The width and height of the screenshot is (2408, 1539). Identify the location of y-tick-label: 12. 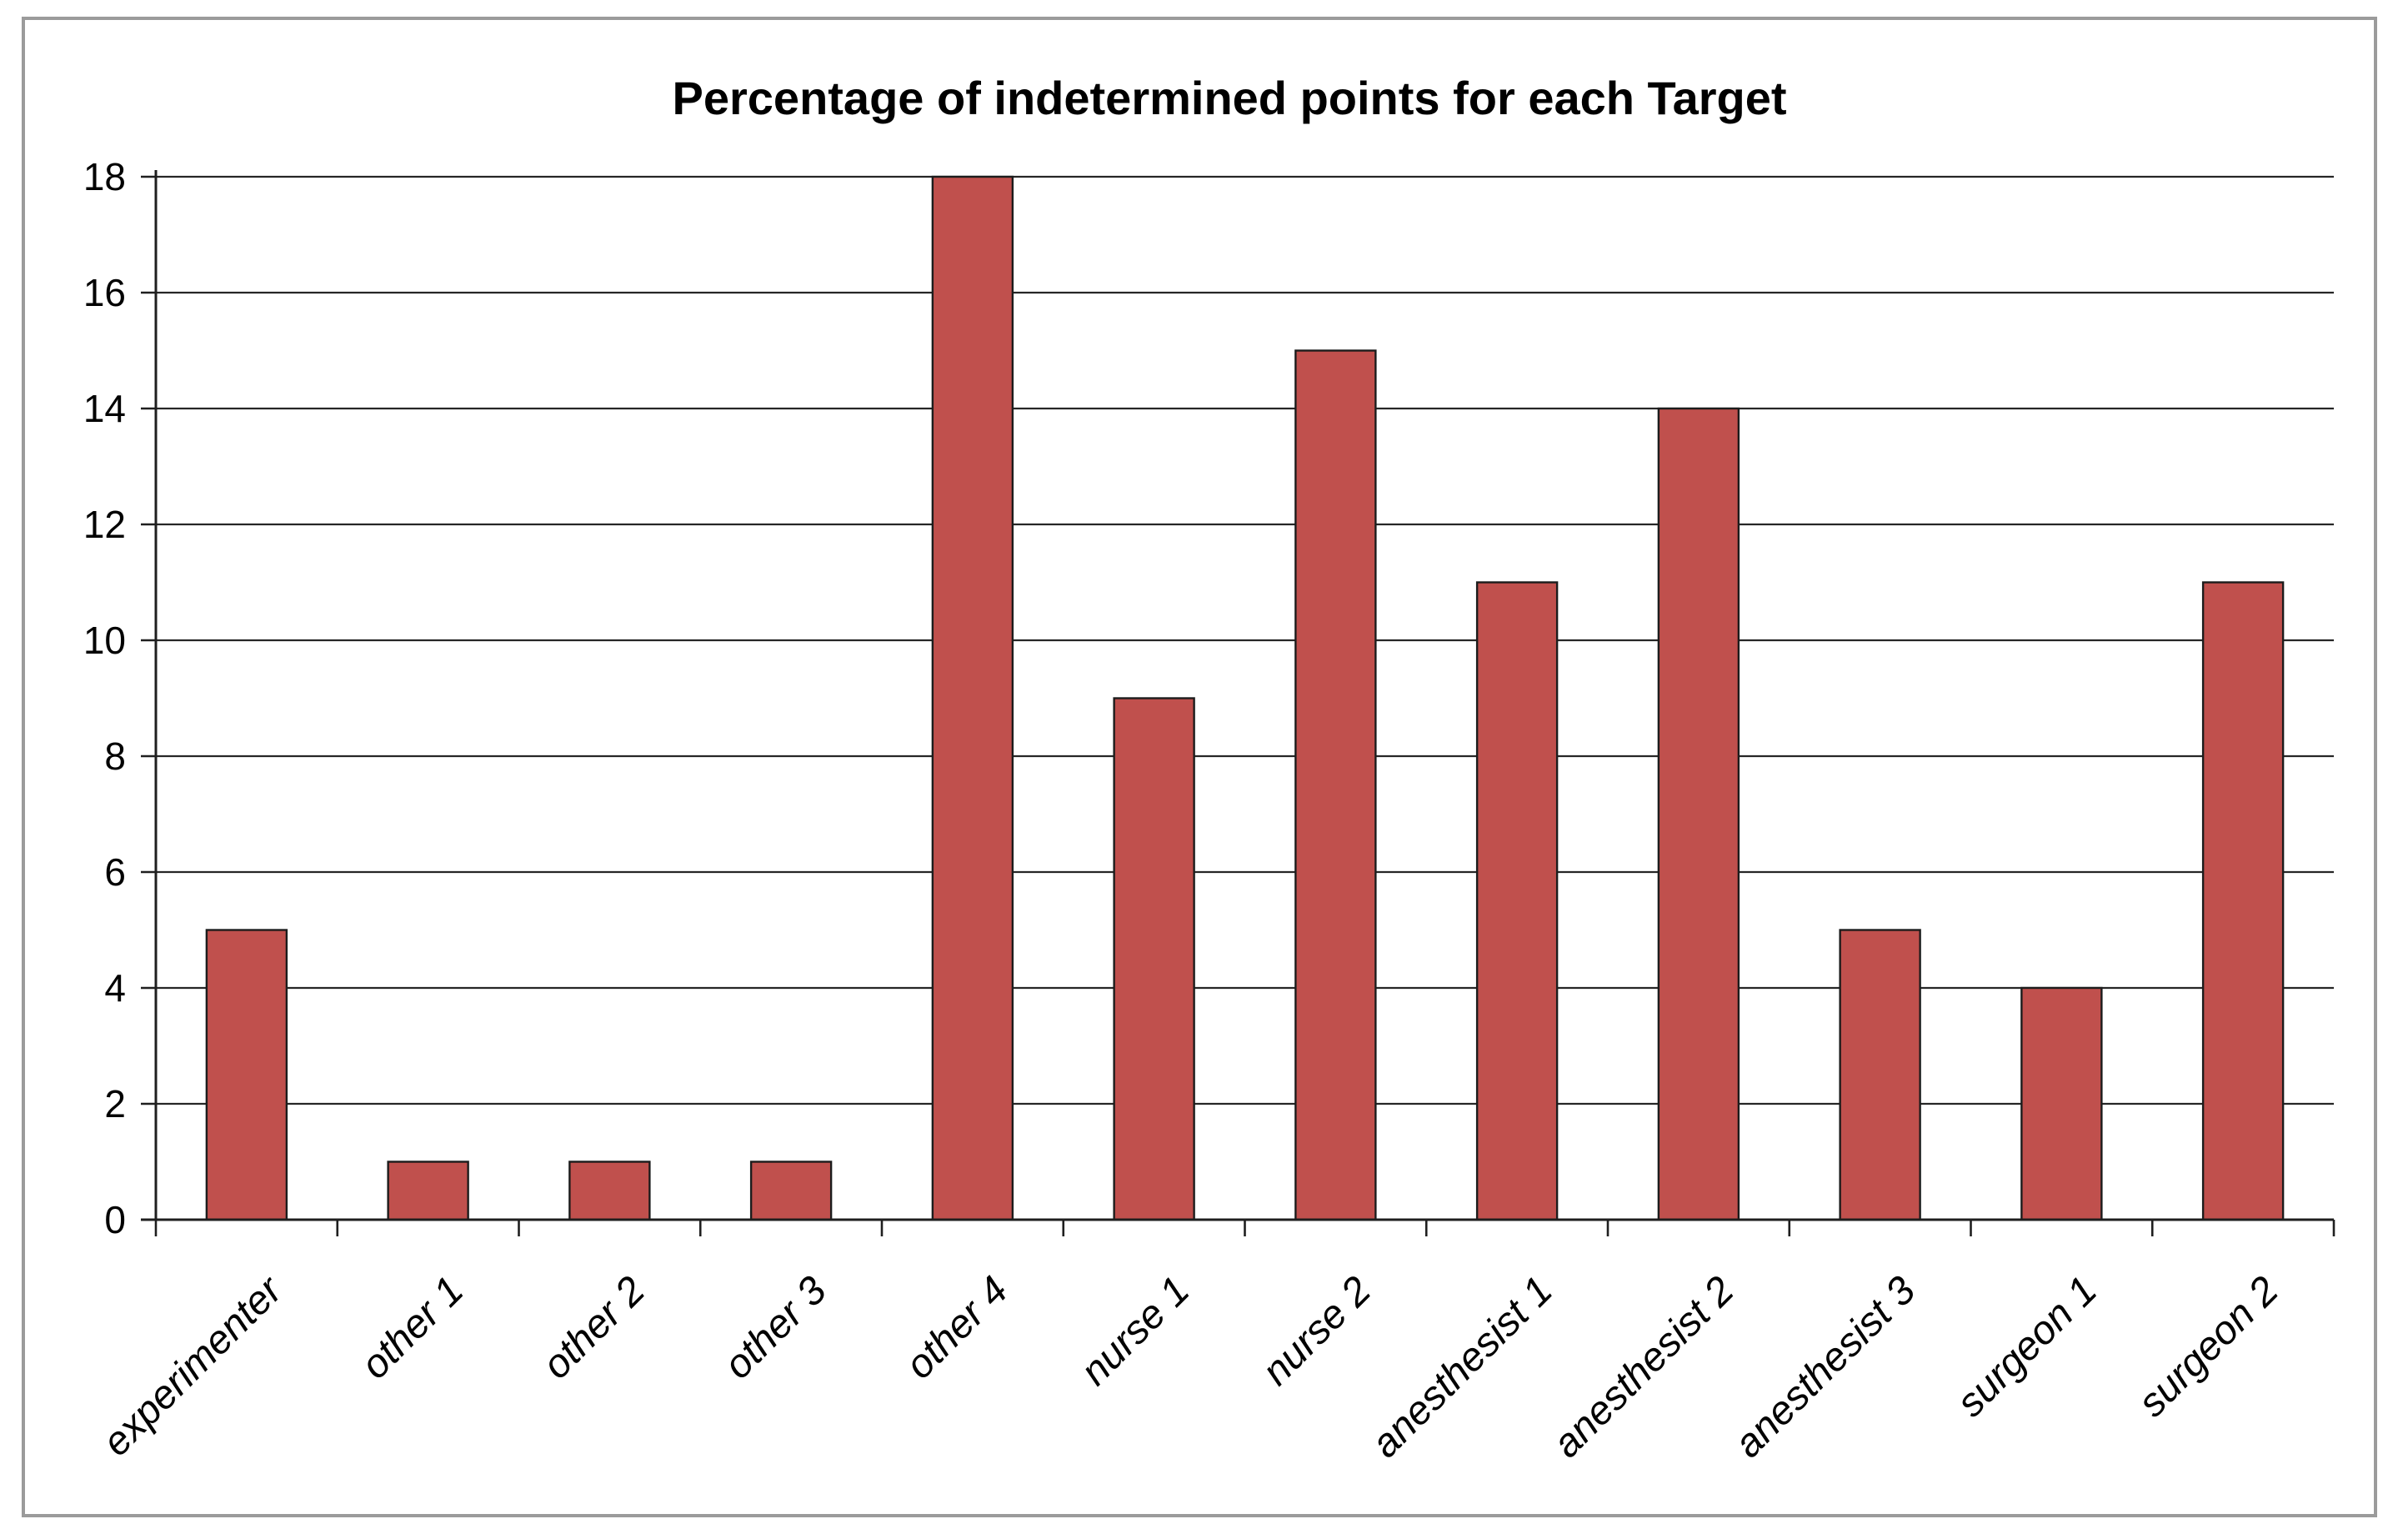
(104, 524).